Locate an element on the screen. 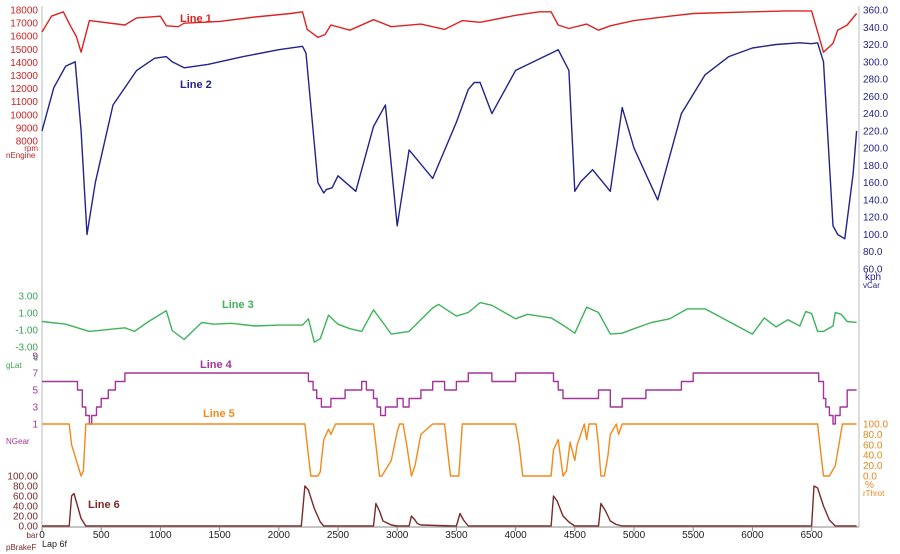 This screenshot has width=900, height=554. left-tick-label: 80.00 is located at coordinates (25, 487).